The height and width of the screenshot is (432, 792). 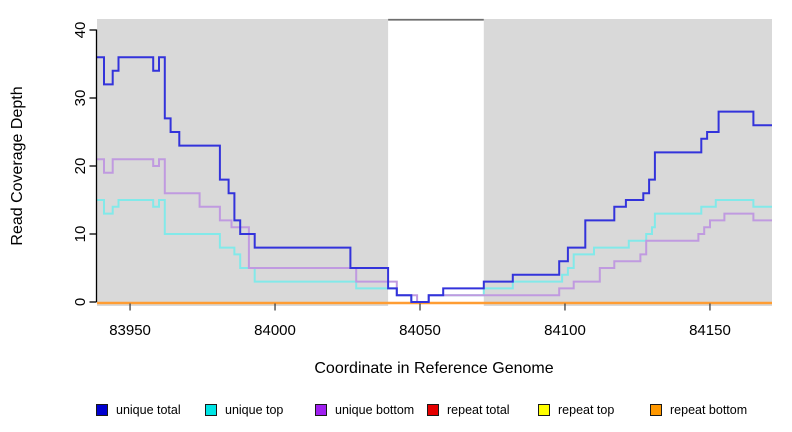 I want to click on y-tick-label: 30, so click(x=80, y=98).